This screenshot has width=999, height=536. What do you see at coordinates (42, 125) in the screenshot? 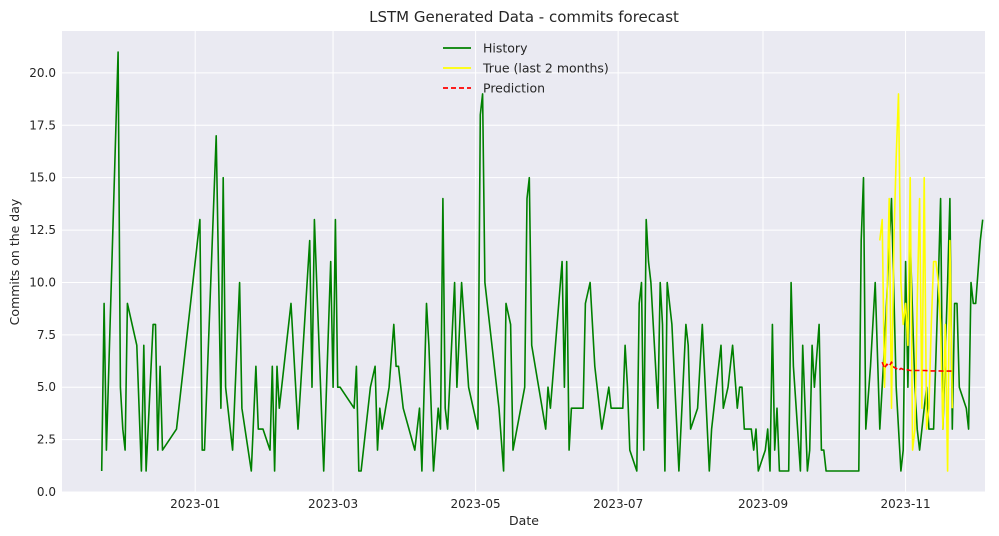
I see `y-tick-label: 17.5` at bounding box center [42, 125].